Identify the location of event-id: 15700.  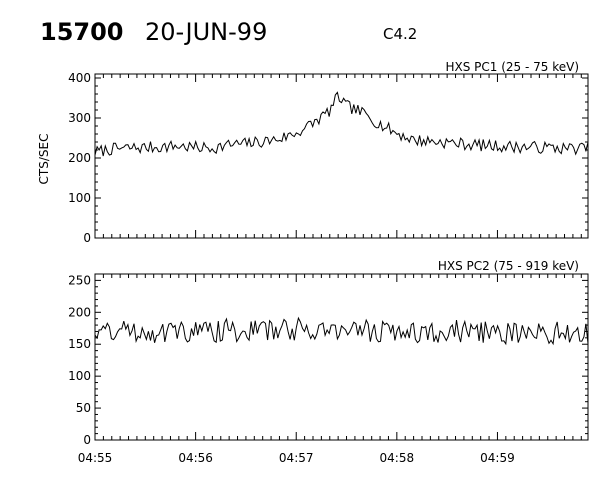
(82, 32).